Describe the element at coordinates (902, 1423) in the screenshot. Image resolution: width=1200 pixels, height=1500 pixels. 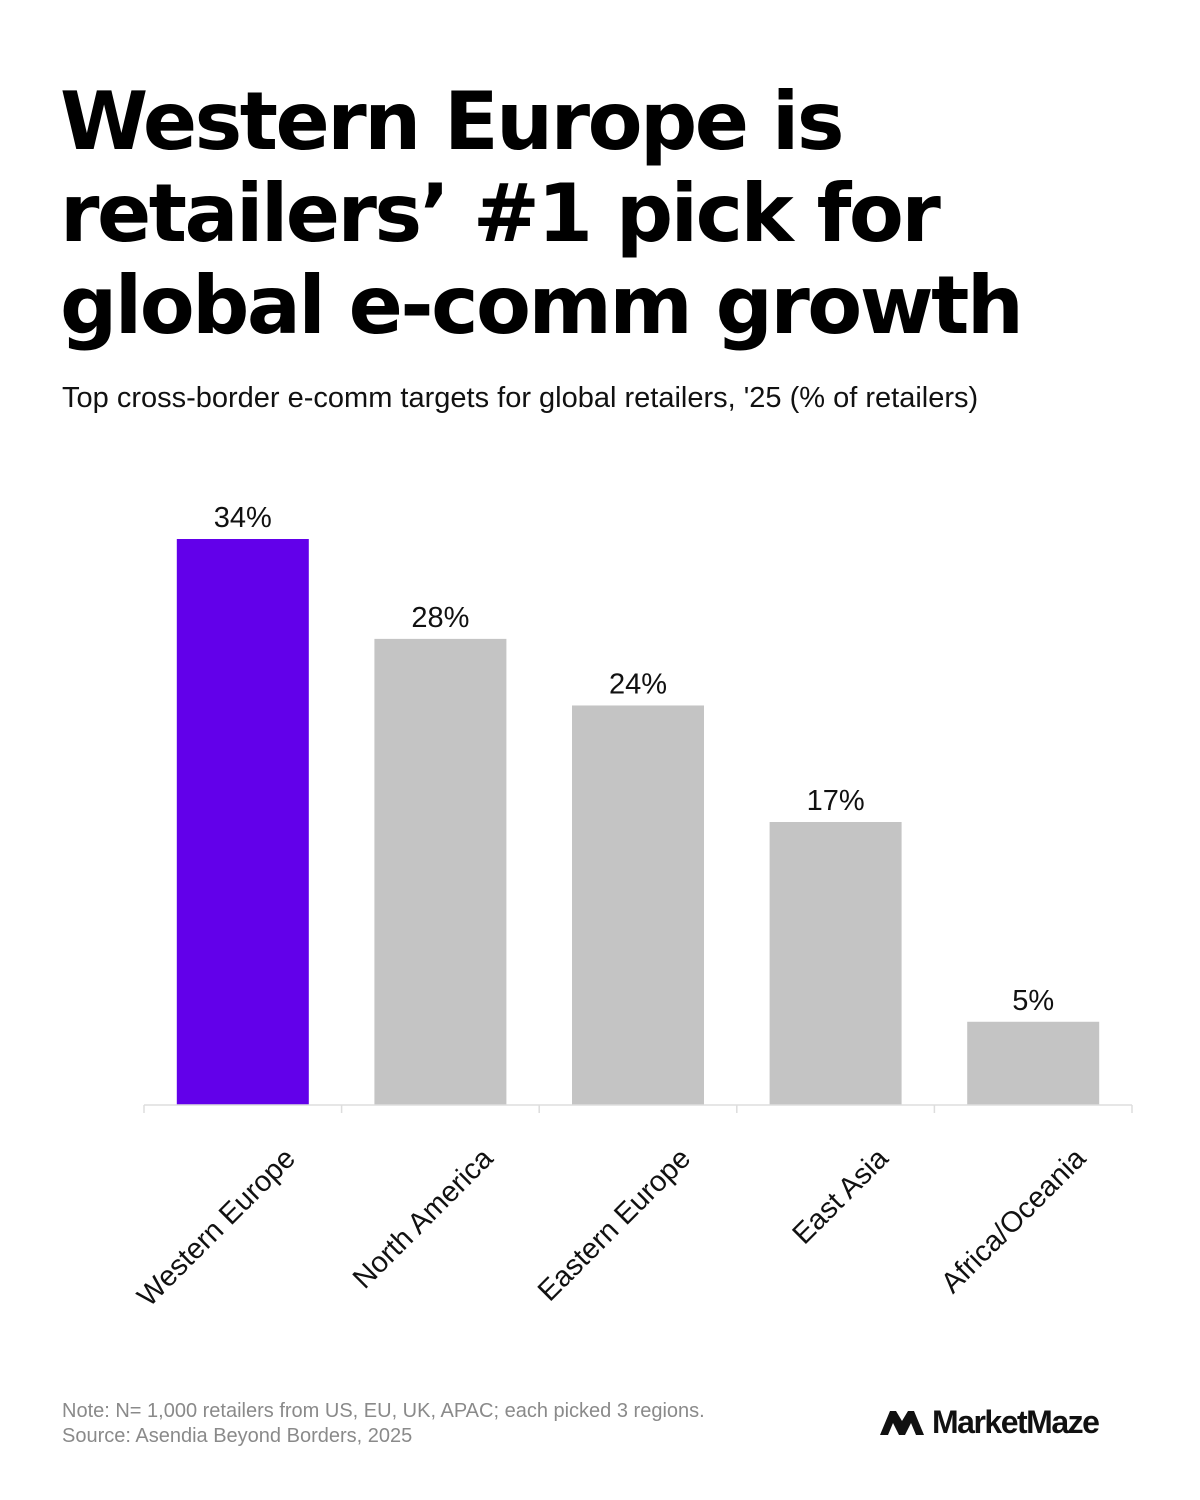
I see `mountain-peaks-icon` at that location.